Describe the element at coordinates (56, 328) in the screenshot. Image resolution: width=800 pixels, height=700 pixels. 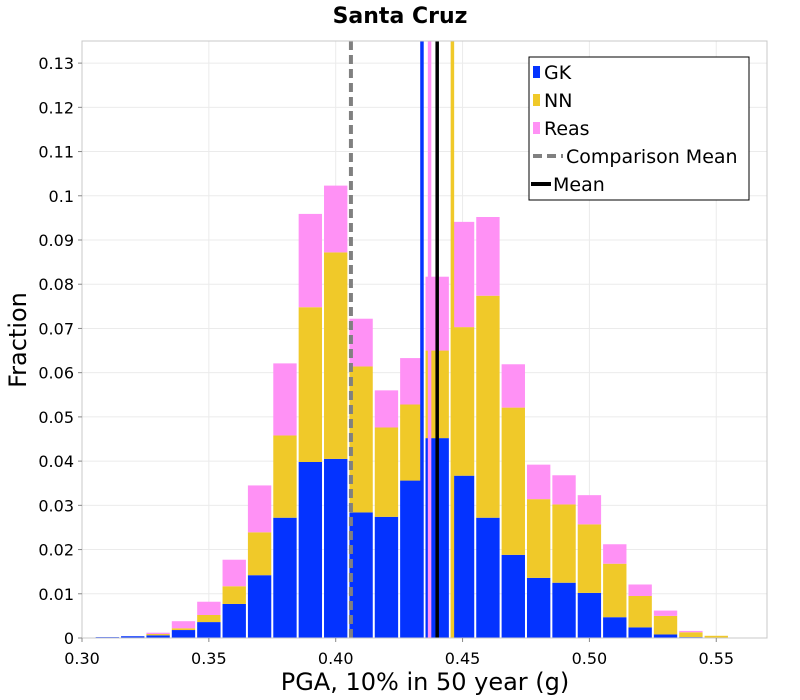
I see `y-tick-label-7: 0.07` at that location.